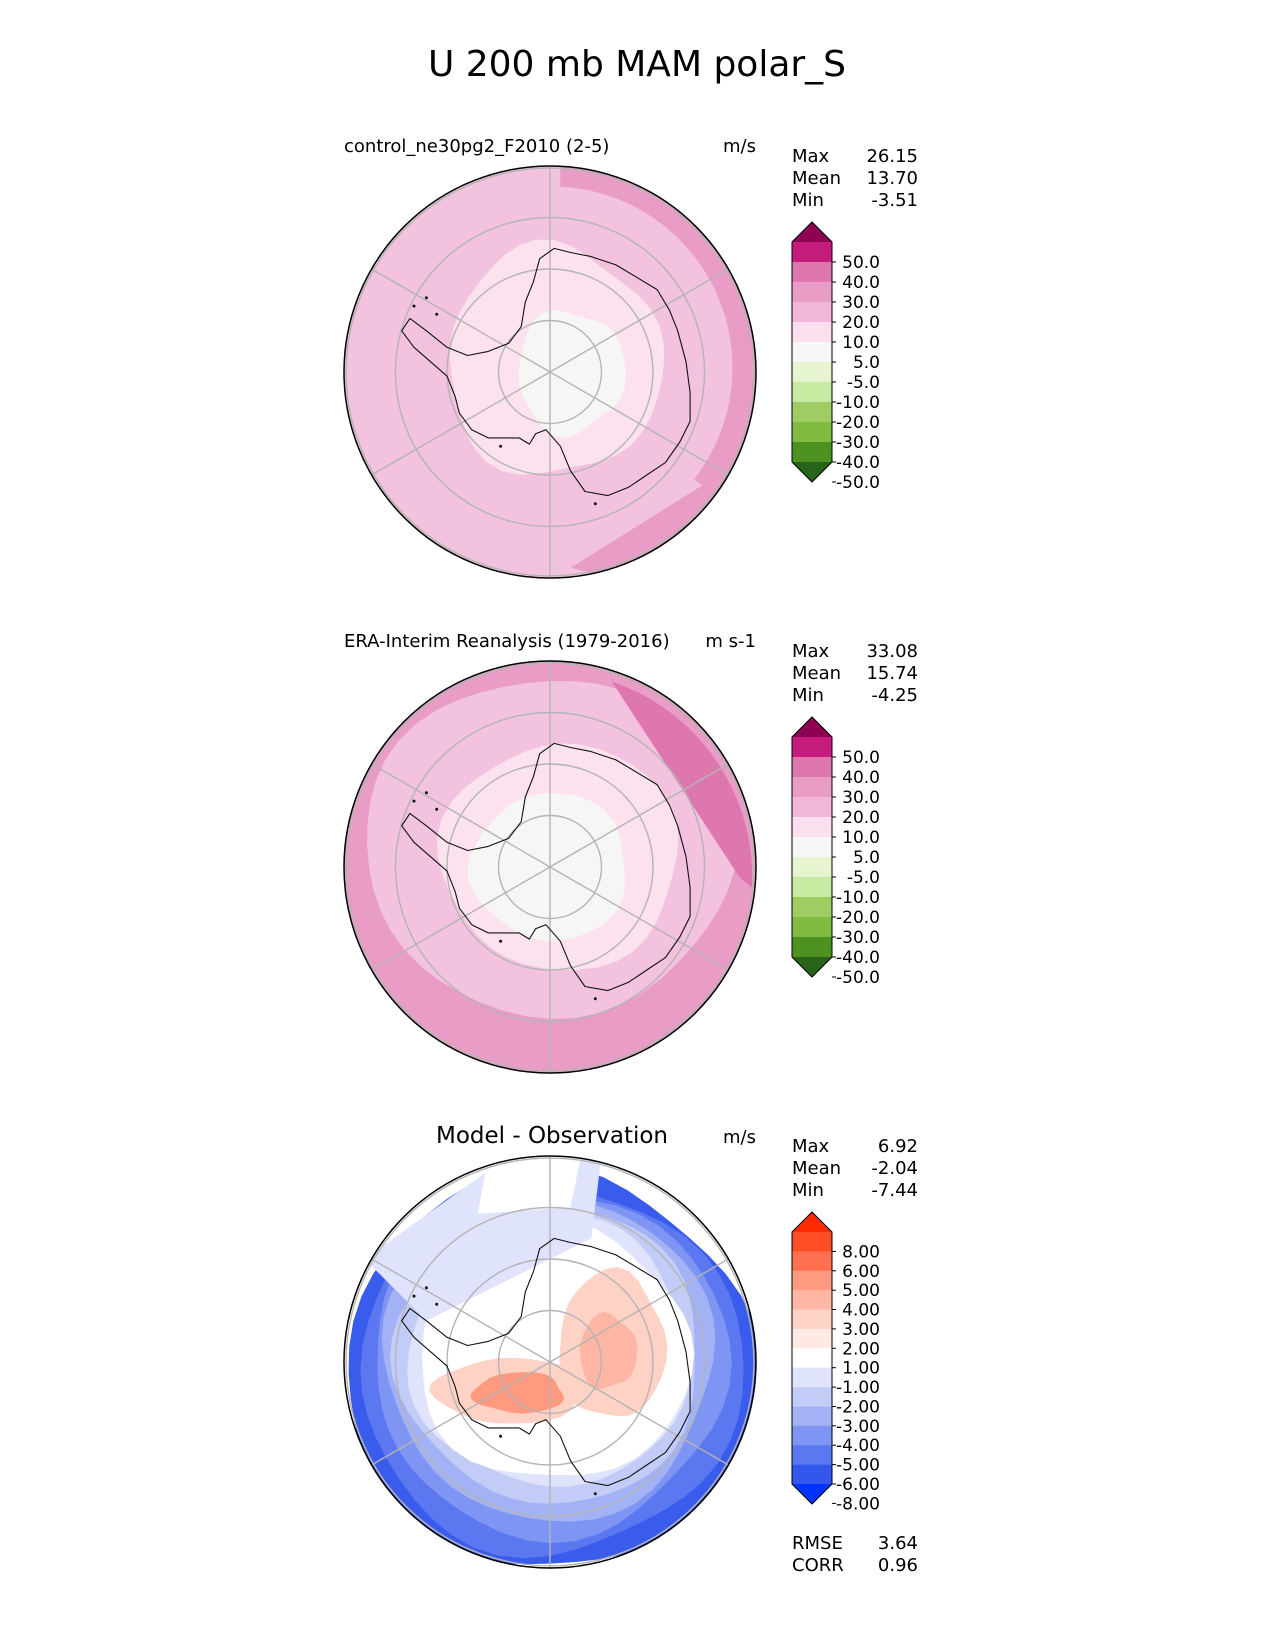  Describe the element at coordinates (858, 1388) in the screenshot. I see `colorbar-tick-label: -1.00` at that location.